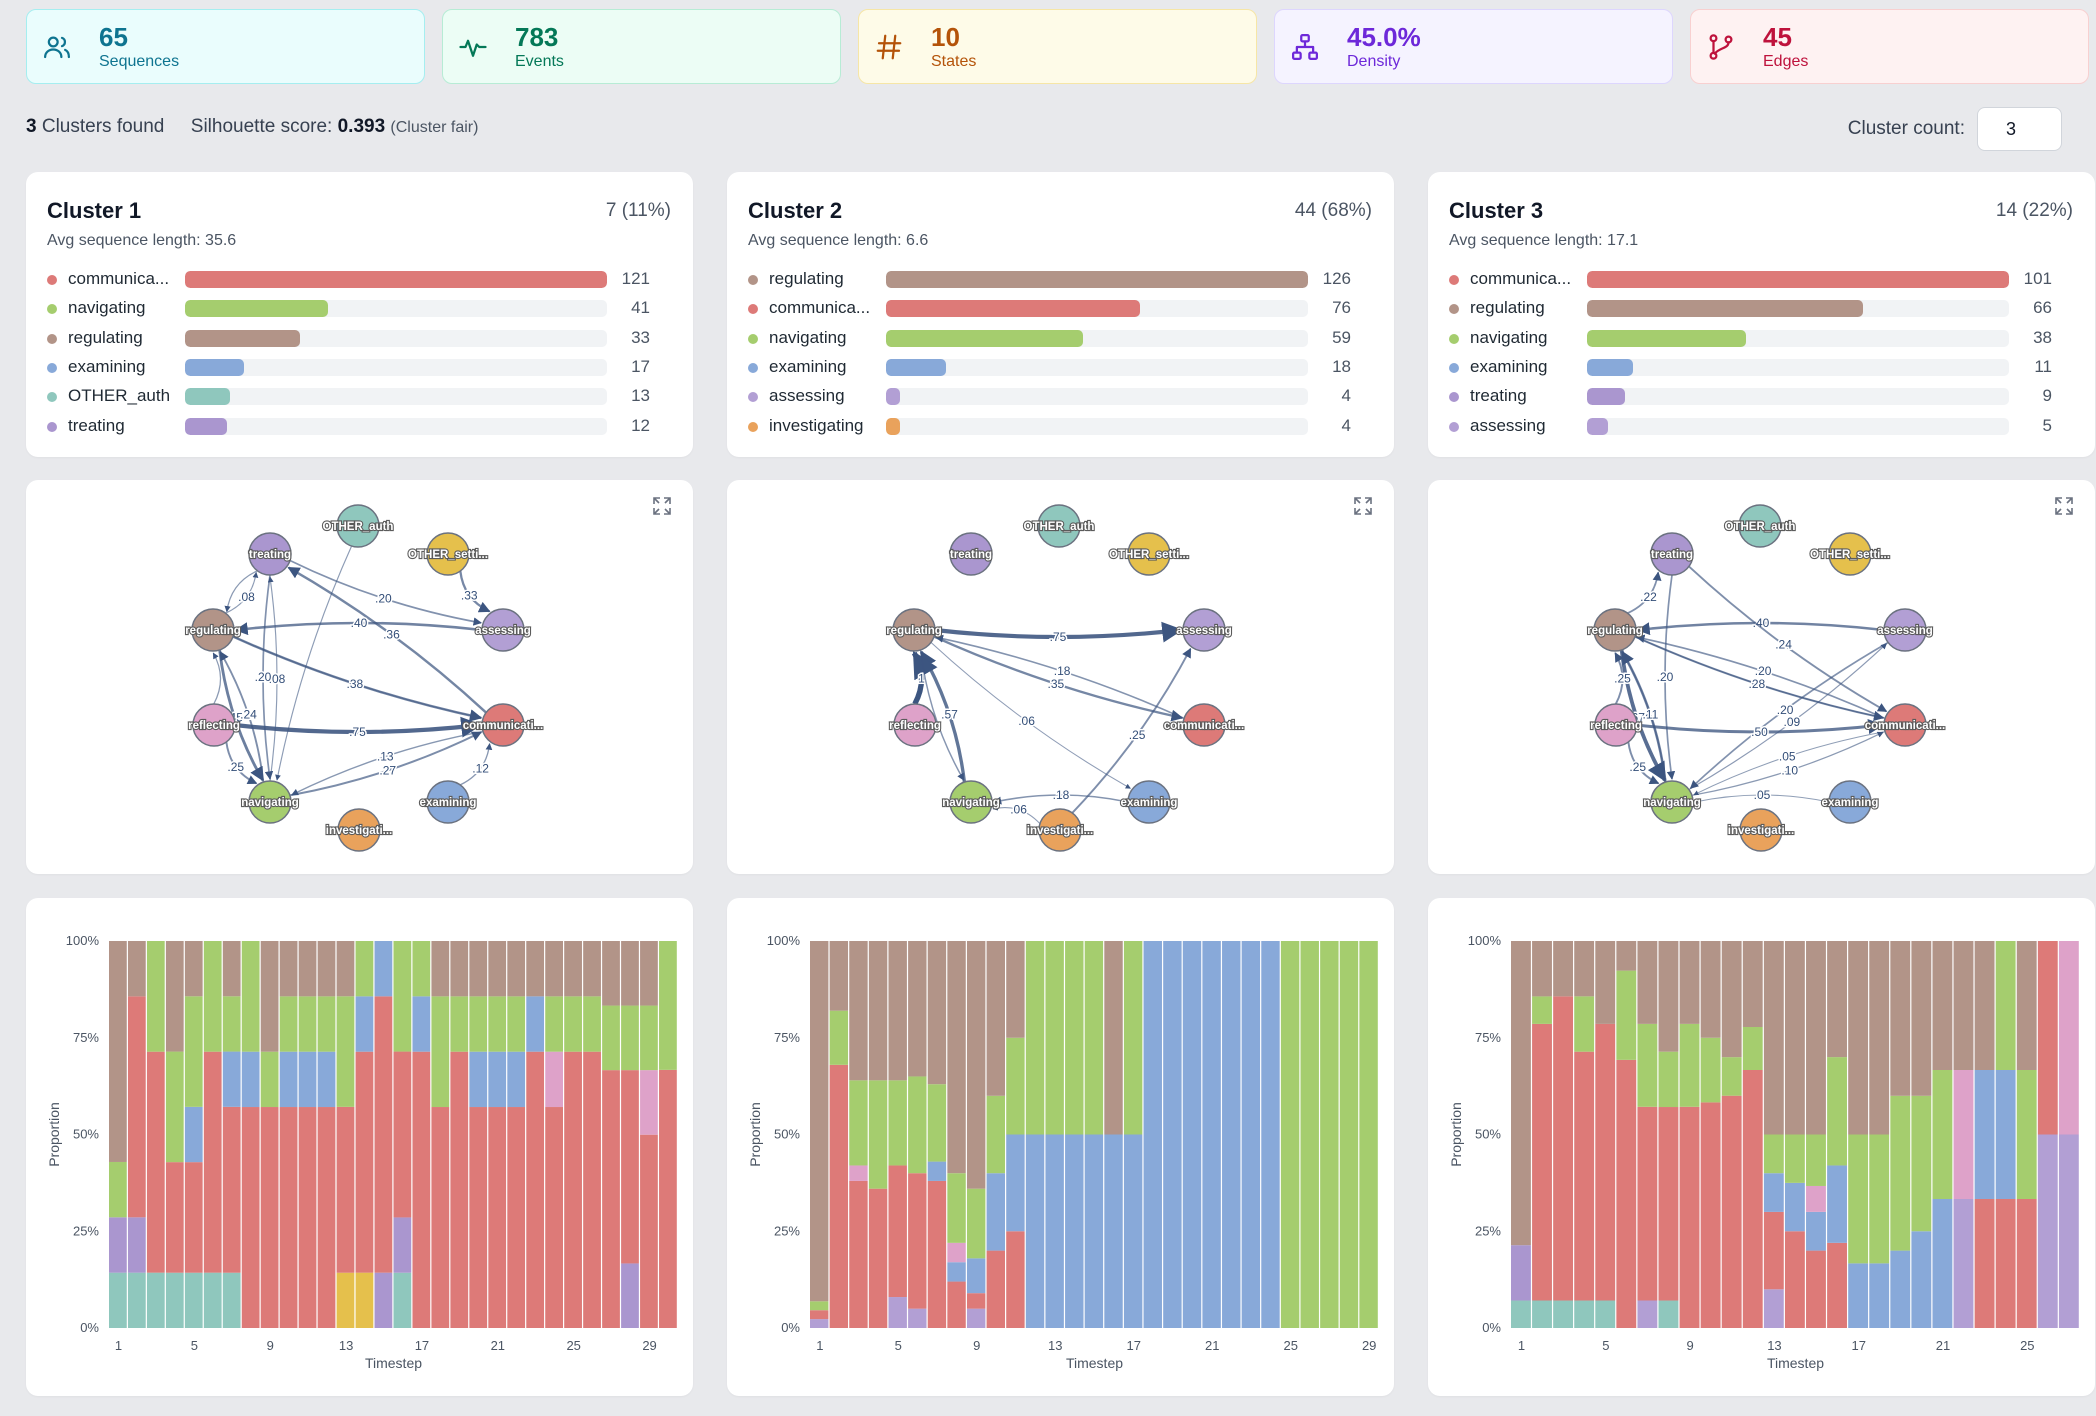 This screenshot has width=2096, height=1416. Describe the element at coordinates (2047, 396) in the screenshot. I see `state-count: 9` at that location.